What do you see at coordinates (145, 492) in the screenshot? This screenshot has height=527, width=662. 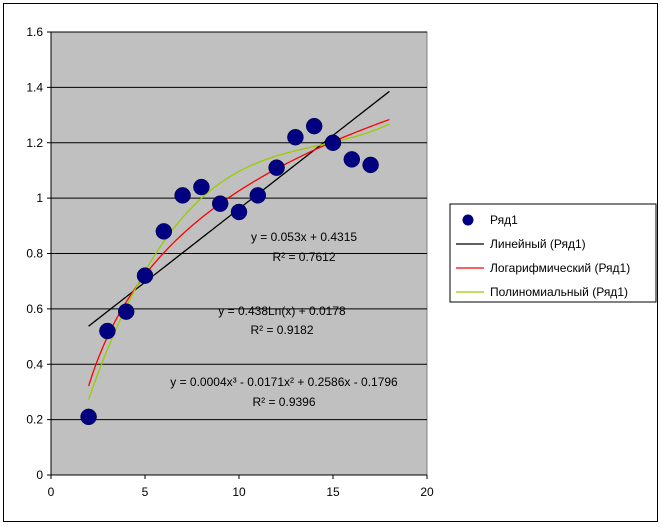 I see `x-tick-label: 5` at bounding box center [145, 492].